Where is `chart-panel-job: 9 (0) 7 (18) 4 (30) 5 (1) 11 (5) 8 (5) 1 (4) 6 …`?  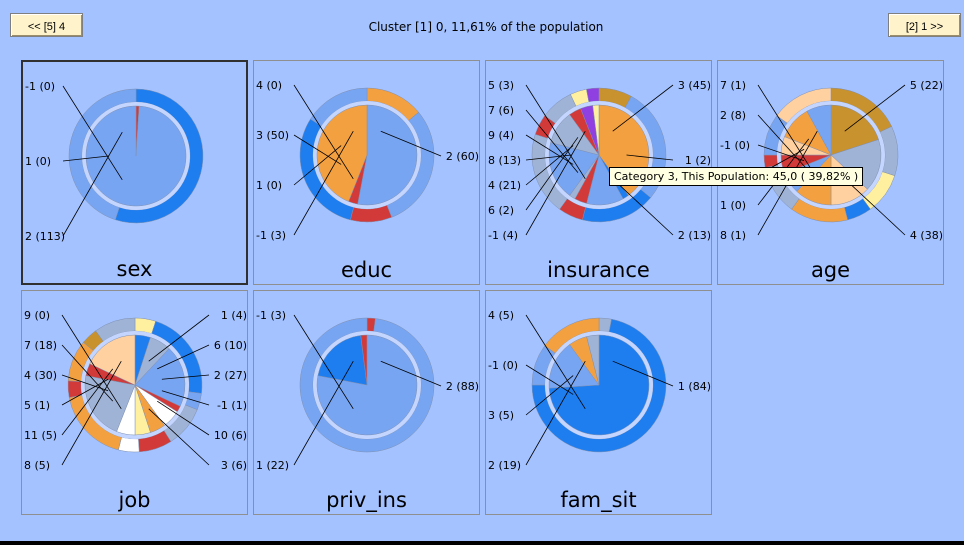
chart-panel-job: 9 (0) 7 (18) 4 (30) 5 (1) 11 (5) 8 (5) 1 (4) 6 … is located at coordinates (134, 402).